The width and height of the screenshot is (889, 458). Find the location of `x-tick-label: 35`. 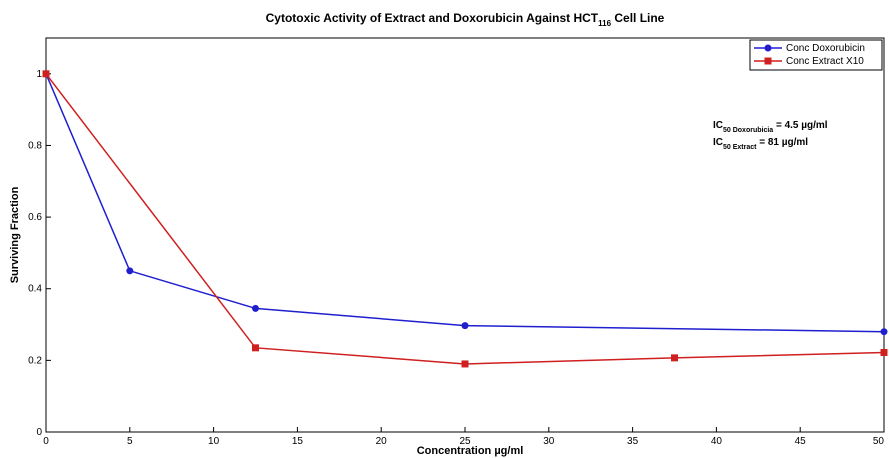

x-tick-label: 35 is located at coordinates (633, 441).